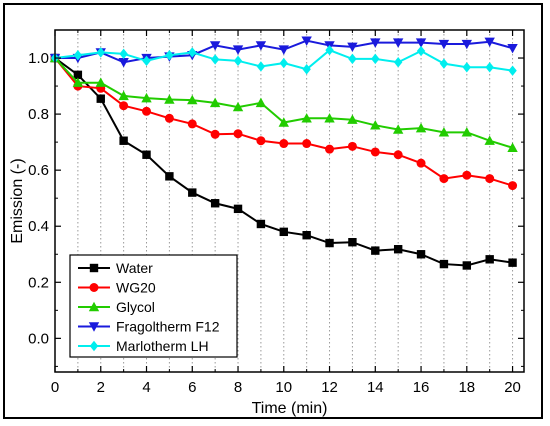 This screenshot has width=550, height=426. I want to click on x-tick-label: 12, so click(329, 387).